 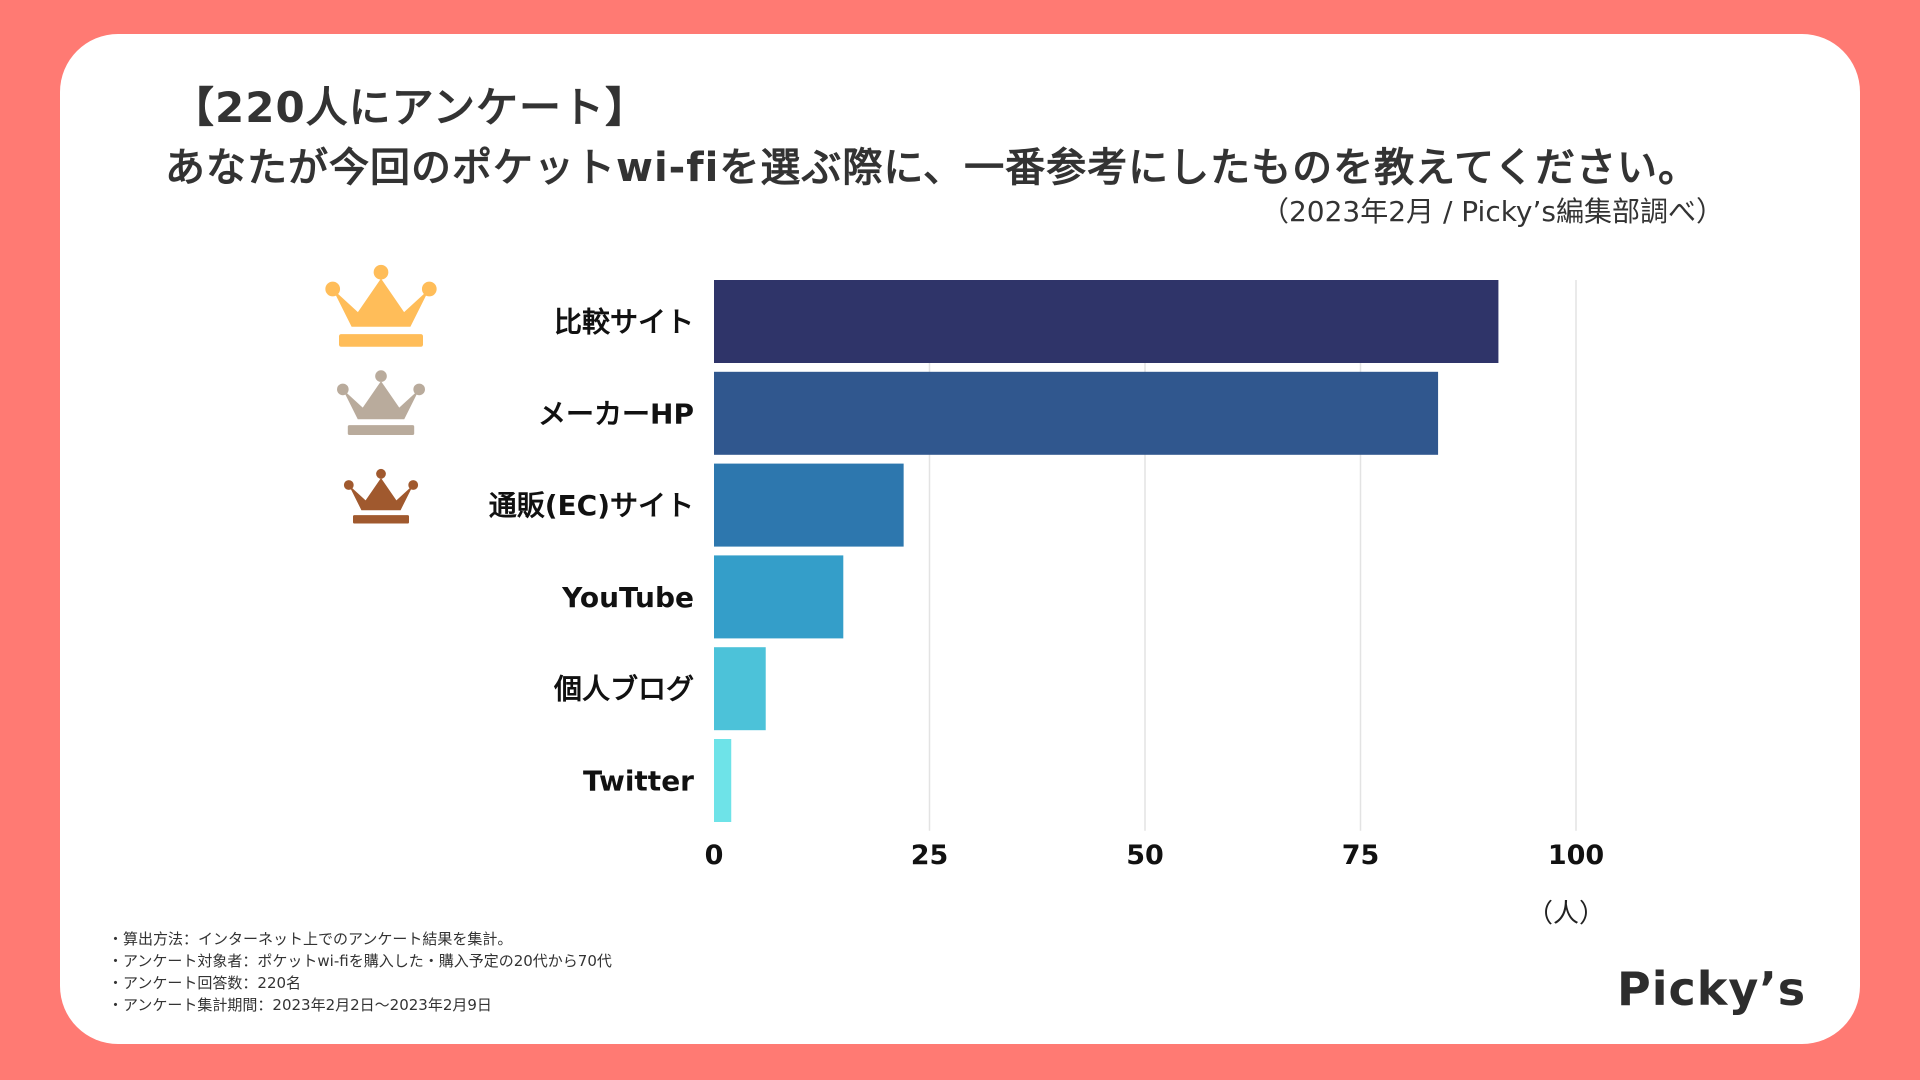 I want to click on tick-label: 50, so click(x=1145, y=855).